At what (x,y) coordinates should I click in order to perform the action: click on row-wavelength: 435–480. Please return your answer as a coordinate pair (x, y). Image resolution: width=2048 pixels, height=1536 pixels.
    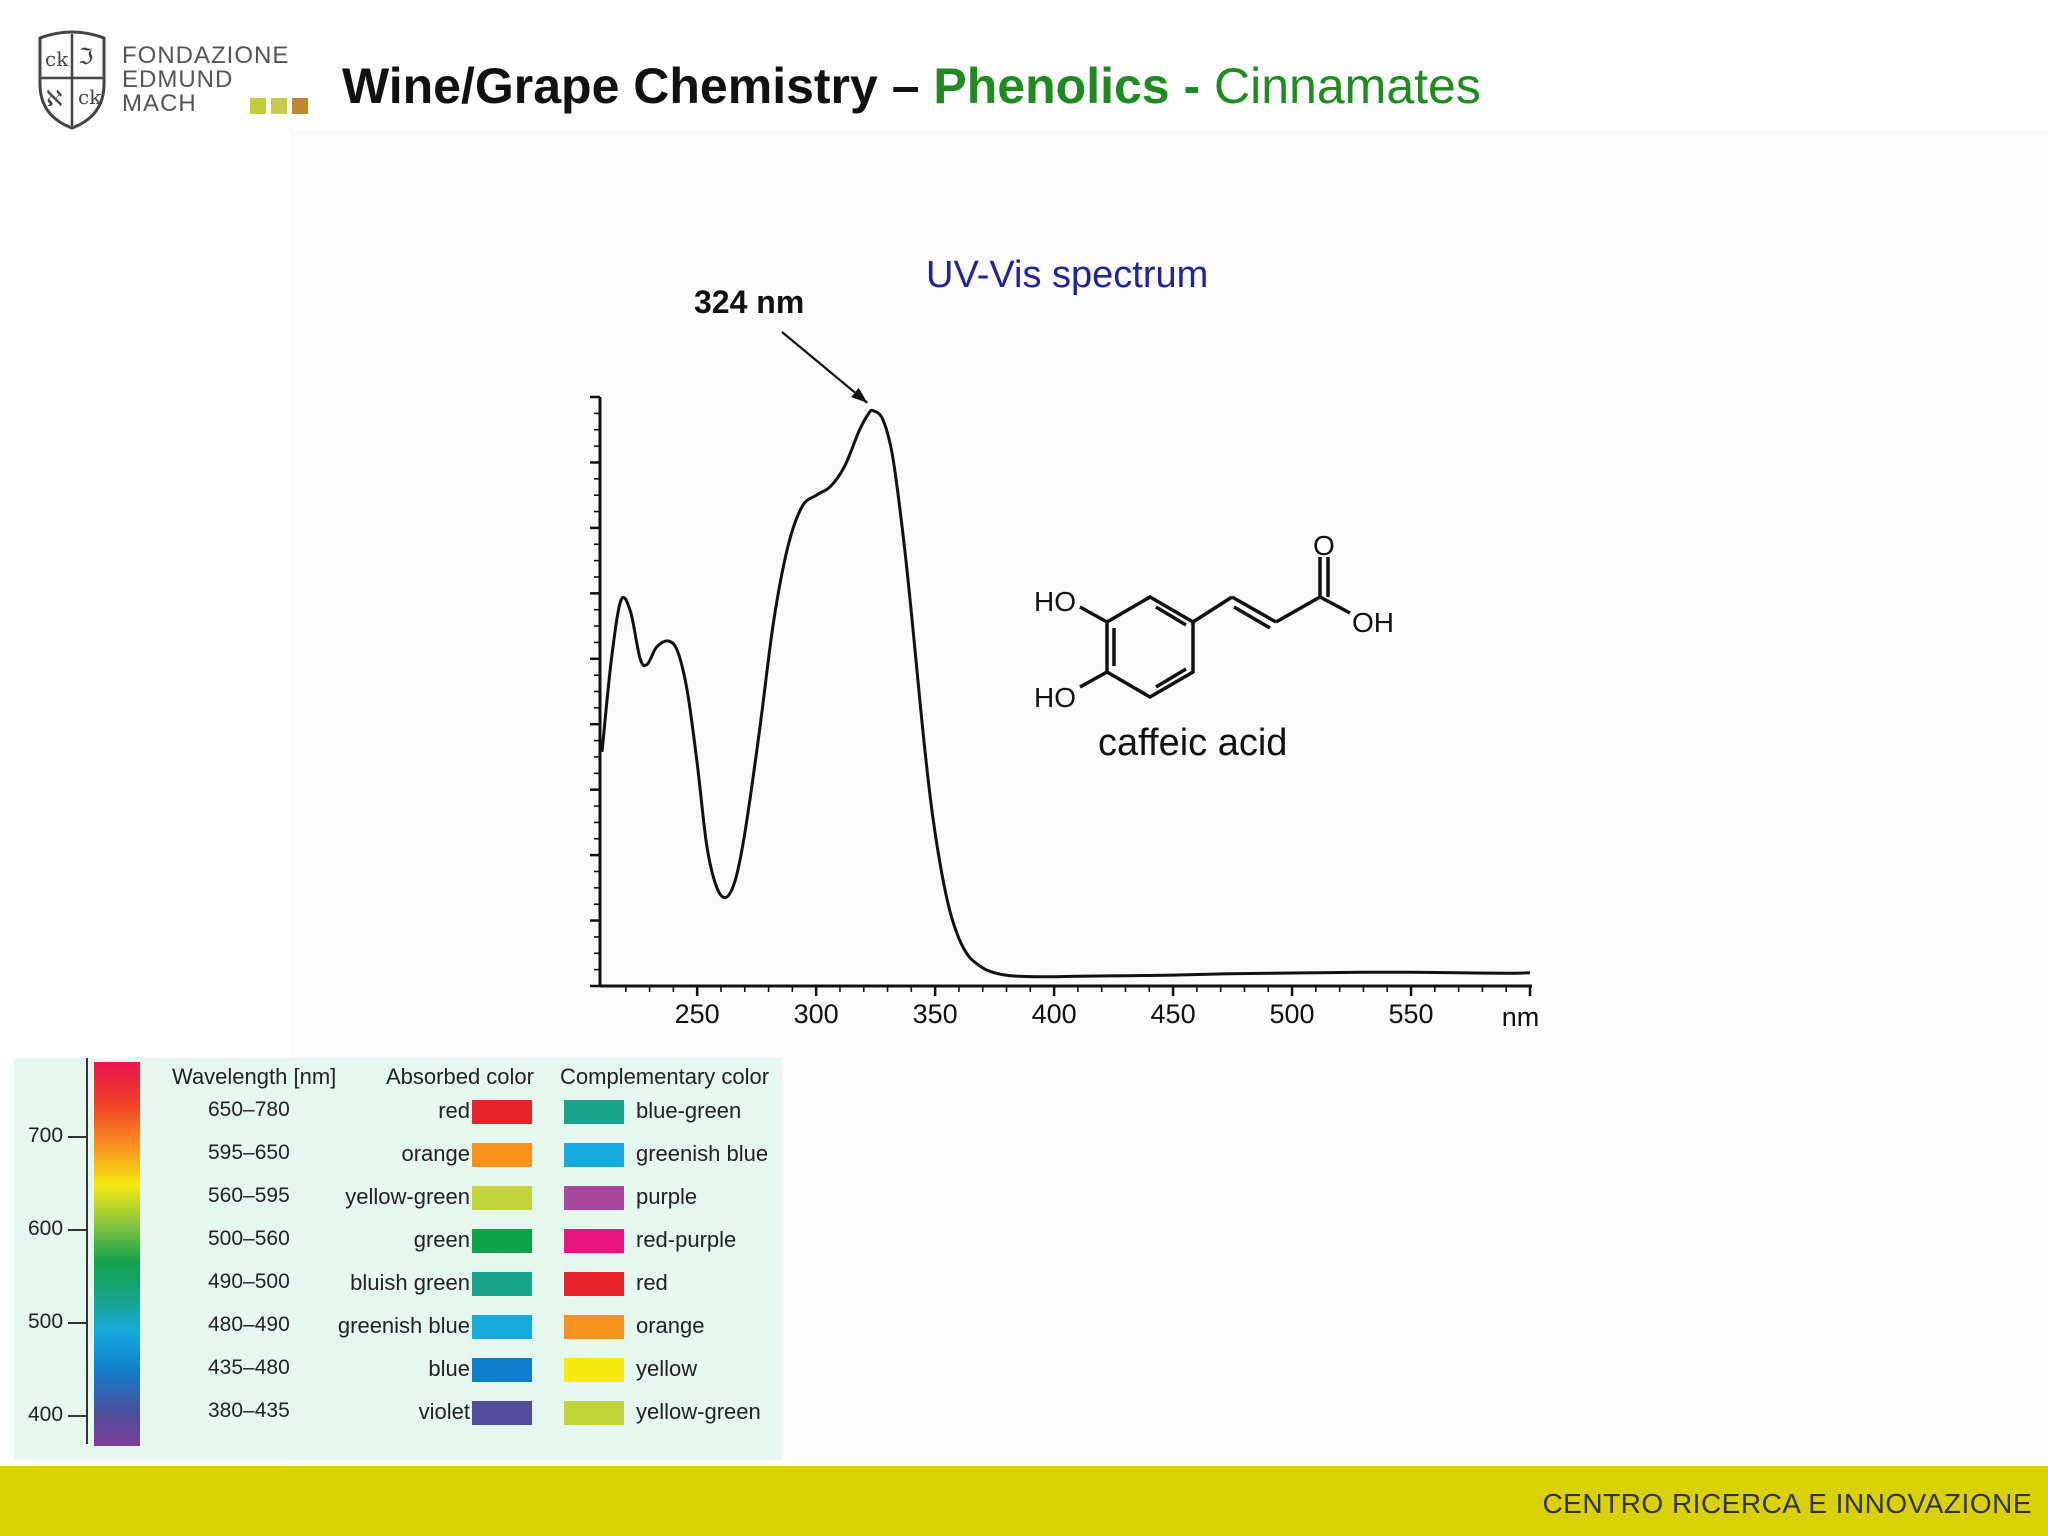
    Looking at the image, I should click on (249, 1367).